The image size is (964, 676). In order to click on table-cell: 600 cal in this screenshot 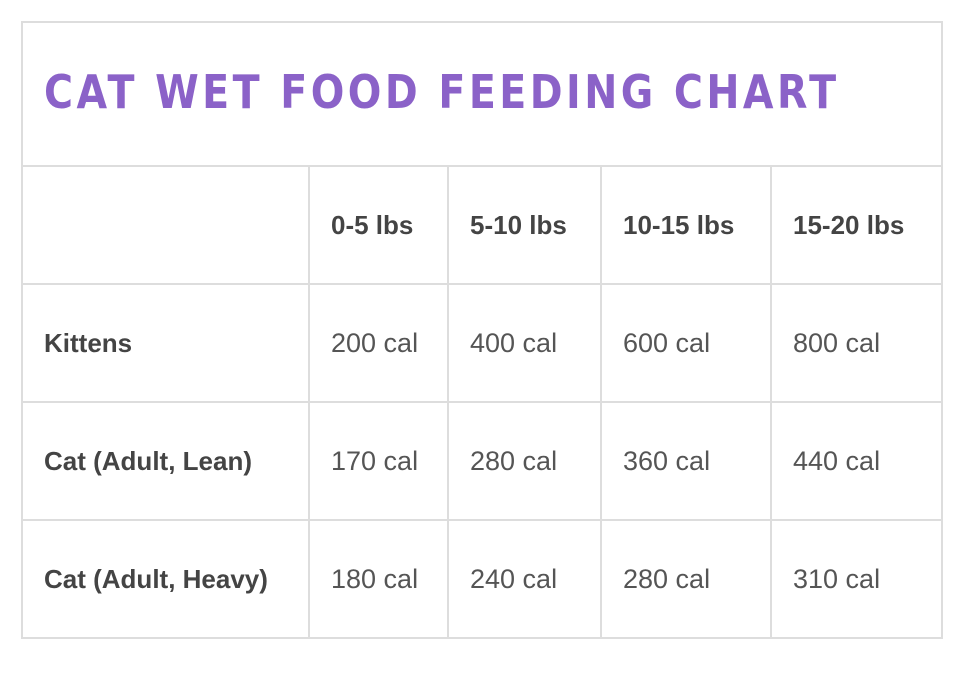, I will do `click(686, 343)`.